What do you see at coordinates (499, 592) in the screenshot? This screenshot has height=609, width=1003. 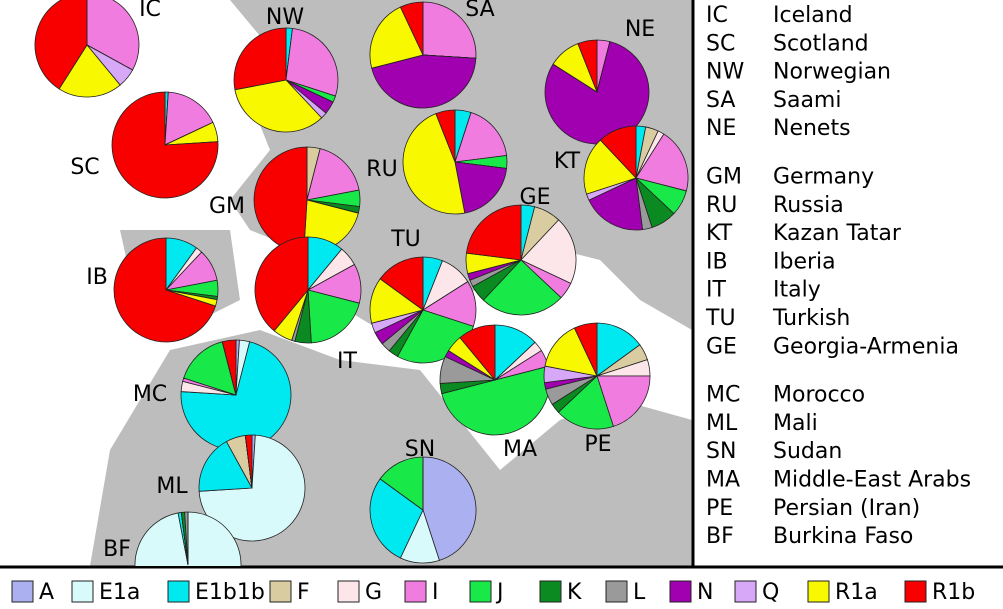 I see `legend-label: J` at bounding box center [499, 592].